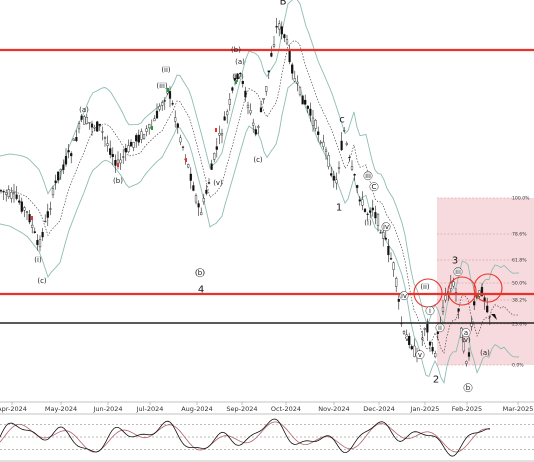 The image size is (534, 462). I want to click on x-tick-label: Dec-2024, so click(378, 409).